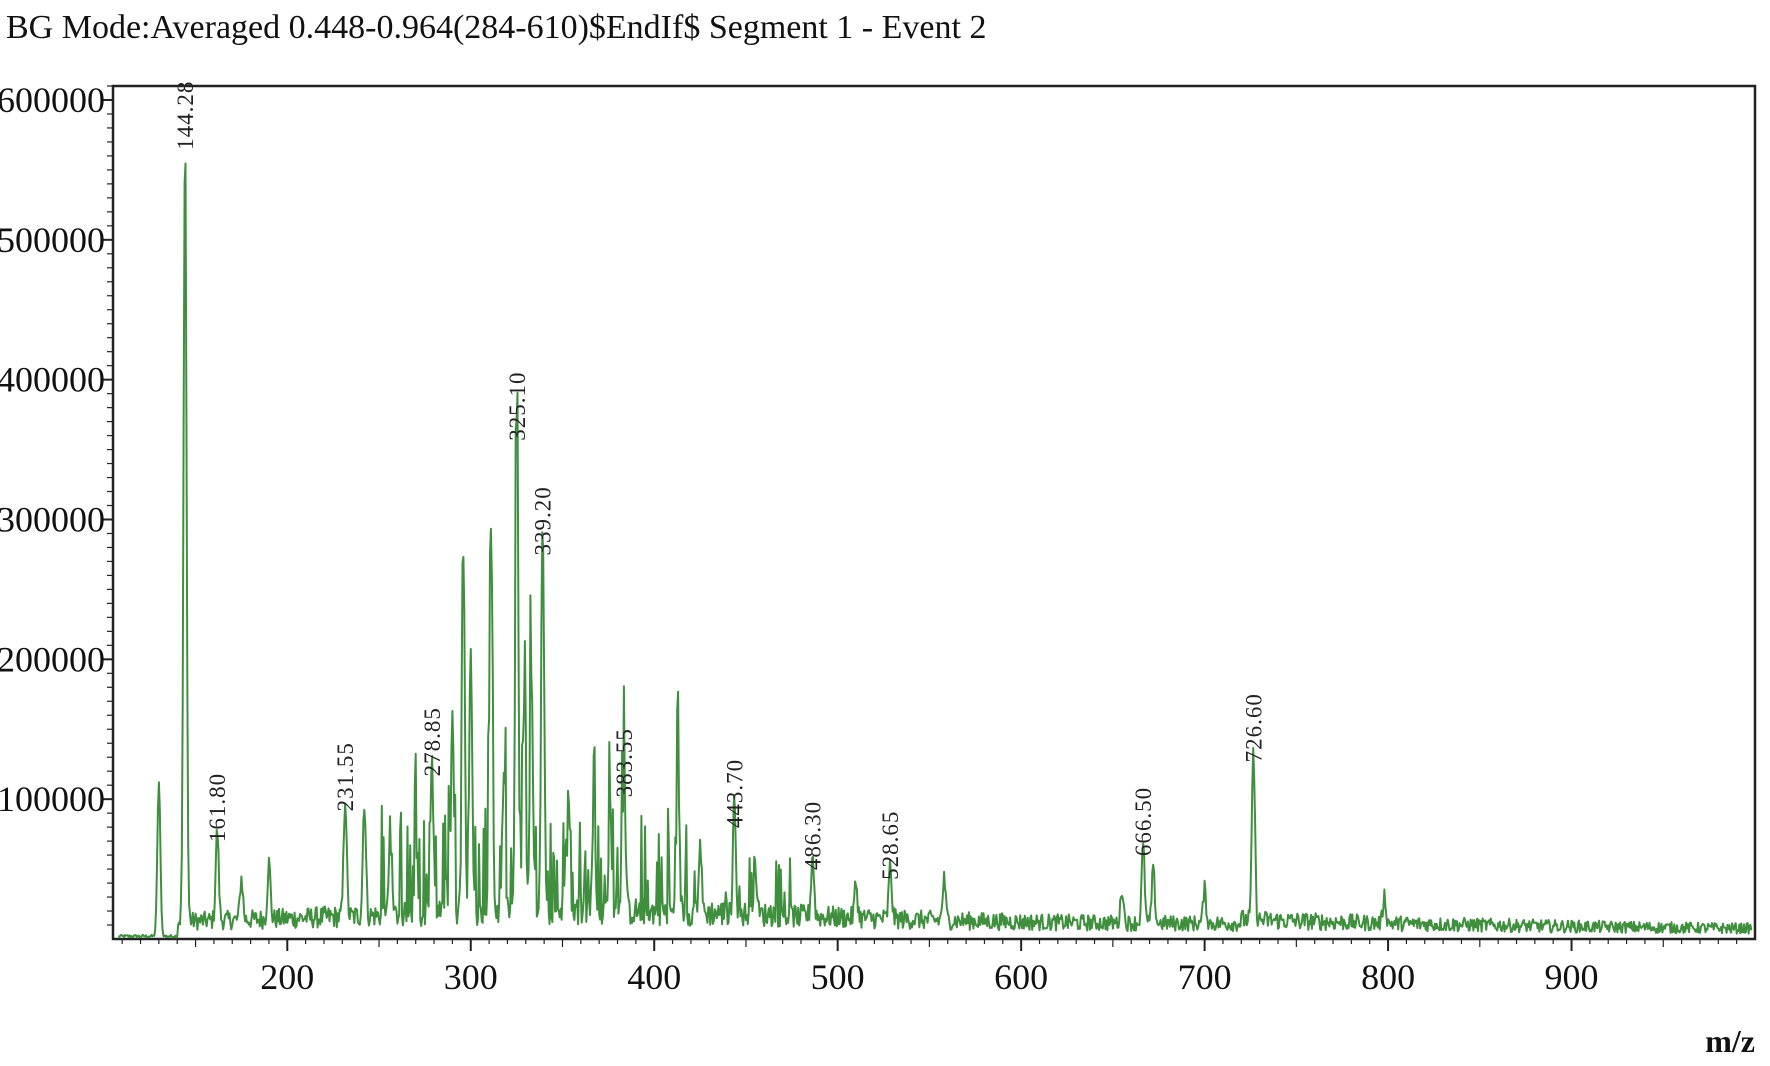 The image size is (1770, 1066). I want to click on peak-label: 528.65, so click(890, 845).